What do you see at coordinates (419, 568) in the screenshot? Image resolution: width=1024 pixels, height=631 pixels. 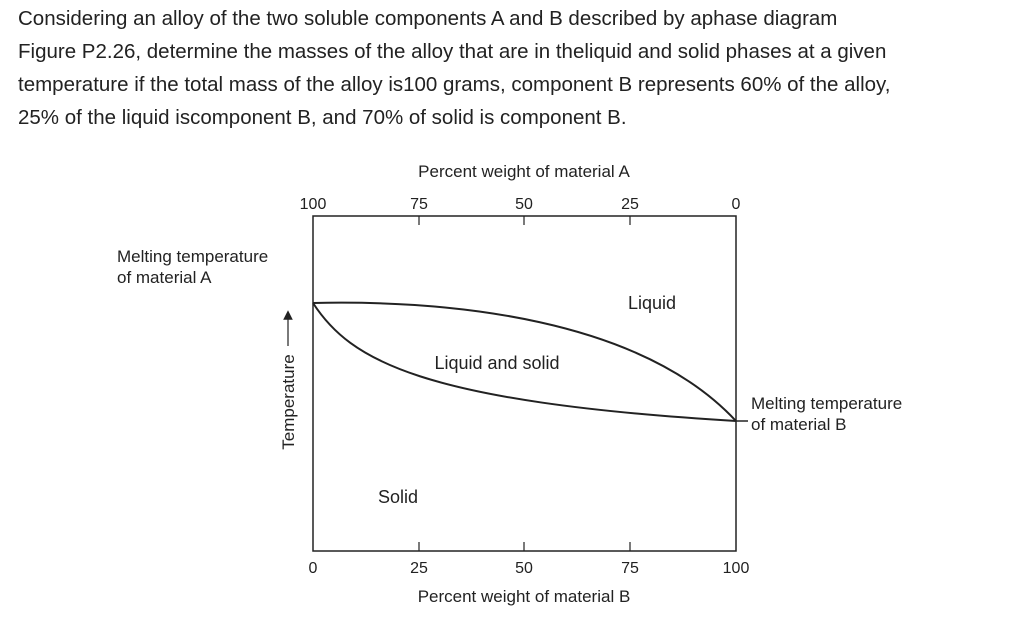 I see `bottom-tick-label: 25` at bounding box center [419, 568].